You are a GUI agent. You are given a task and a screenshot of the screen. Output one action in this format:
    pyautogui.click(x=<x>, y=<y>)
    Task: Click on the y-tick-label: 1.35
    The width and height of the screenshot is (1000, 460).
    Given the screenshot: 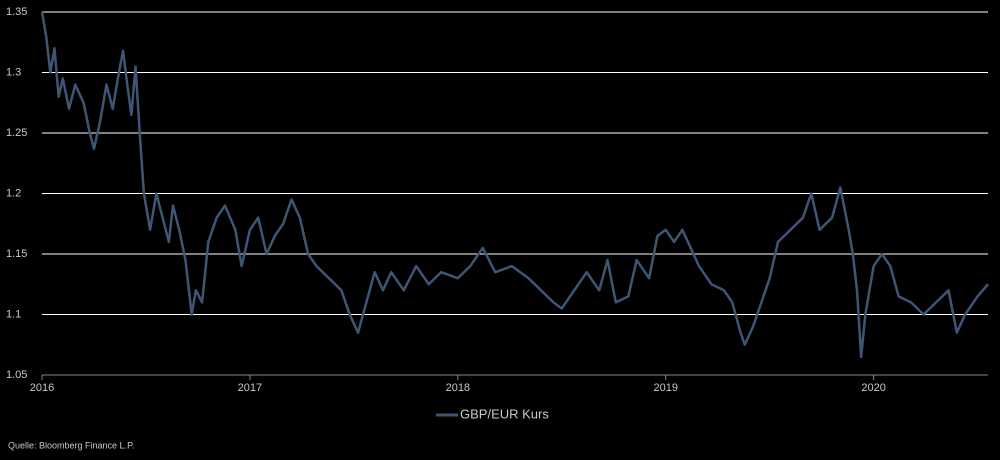 What is the action you would take?
    pyautogui.click(x=16, y=12)
    